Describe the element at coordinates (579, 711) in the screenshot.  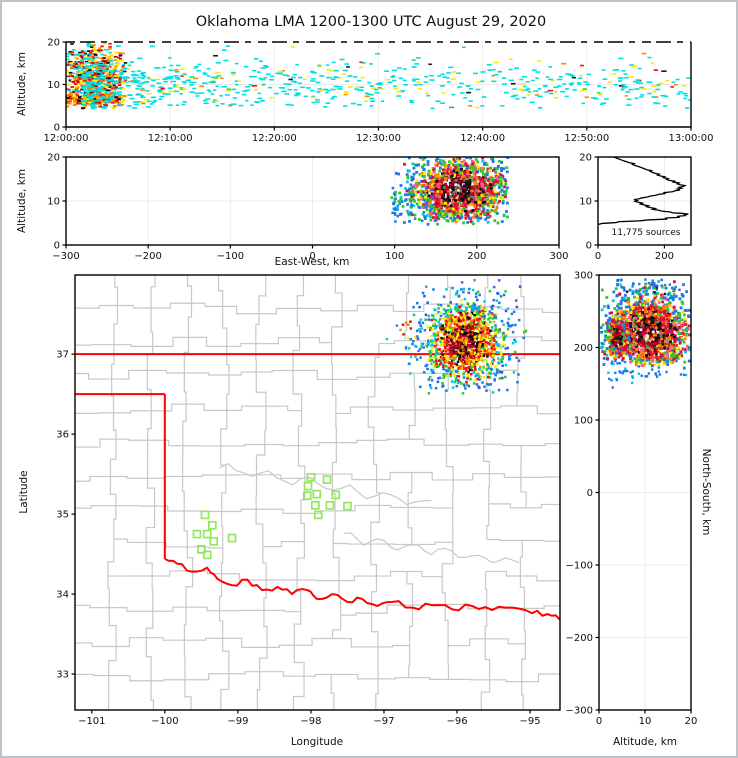
I see `y-tick-label: −300` at that location.